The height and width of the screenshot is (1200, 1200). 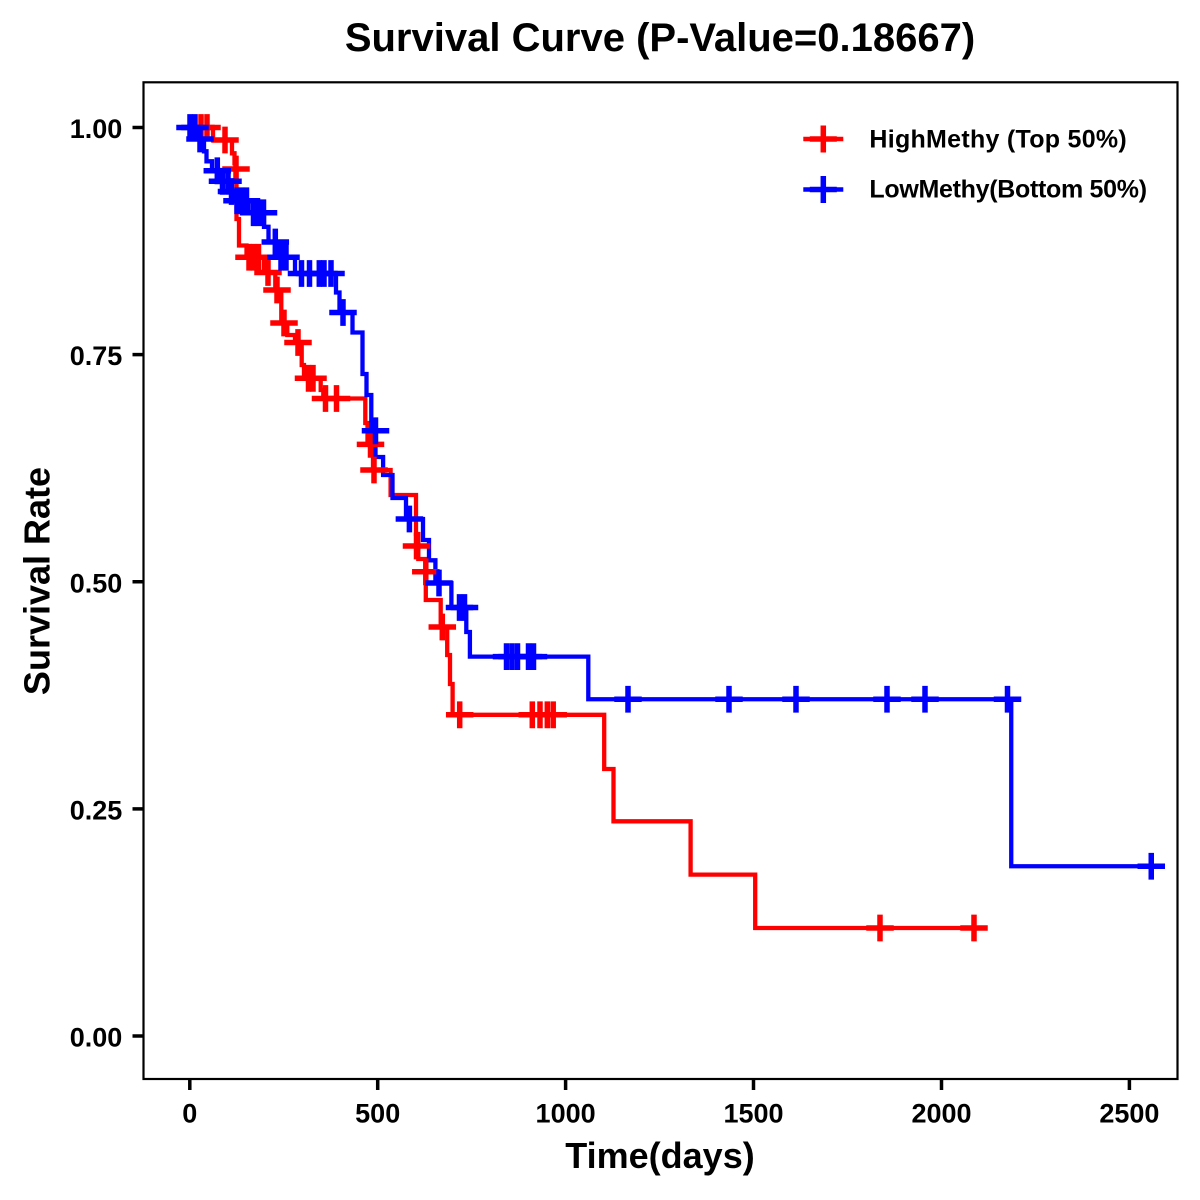 What do you see at coordinates (96, 129) in the screenshot?
I see `svg-text: 1.00` at bounding box center [96, 129].